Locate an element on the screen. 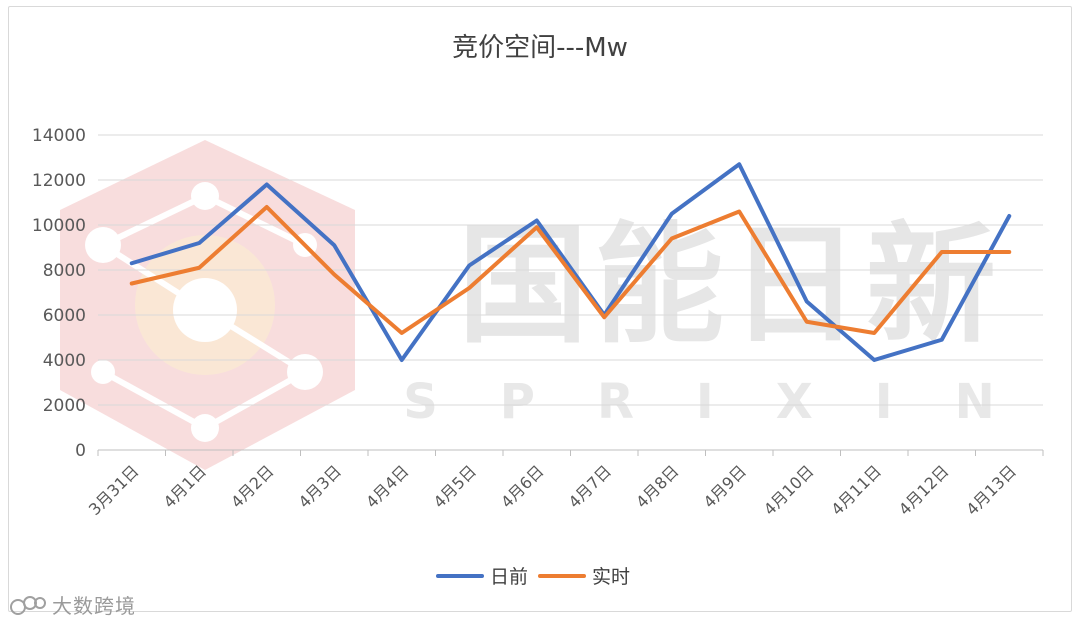 This screenshot has width=1080, height=623. y-tick-label: 2000 is located at coordinates (64, 406).